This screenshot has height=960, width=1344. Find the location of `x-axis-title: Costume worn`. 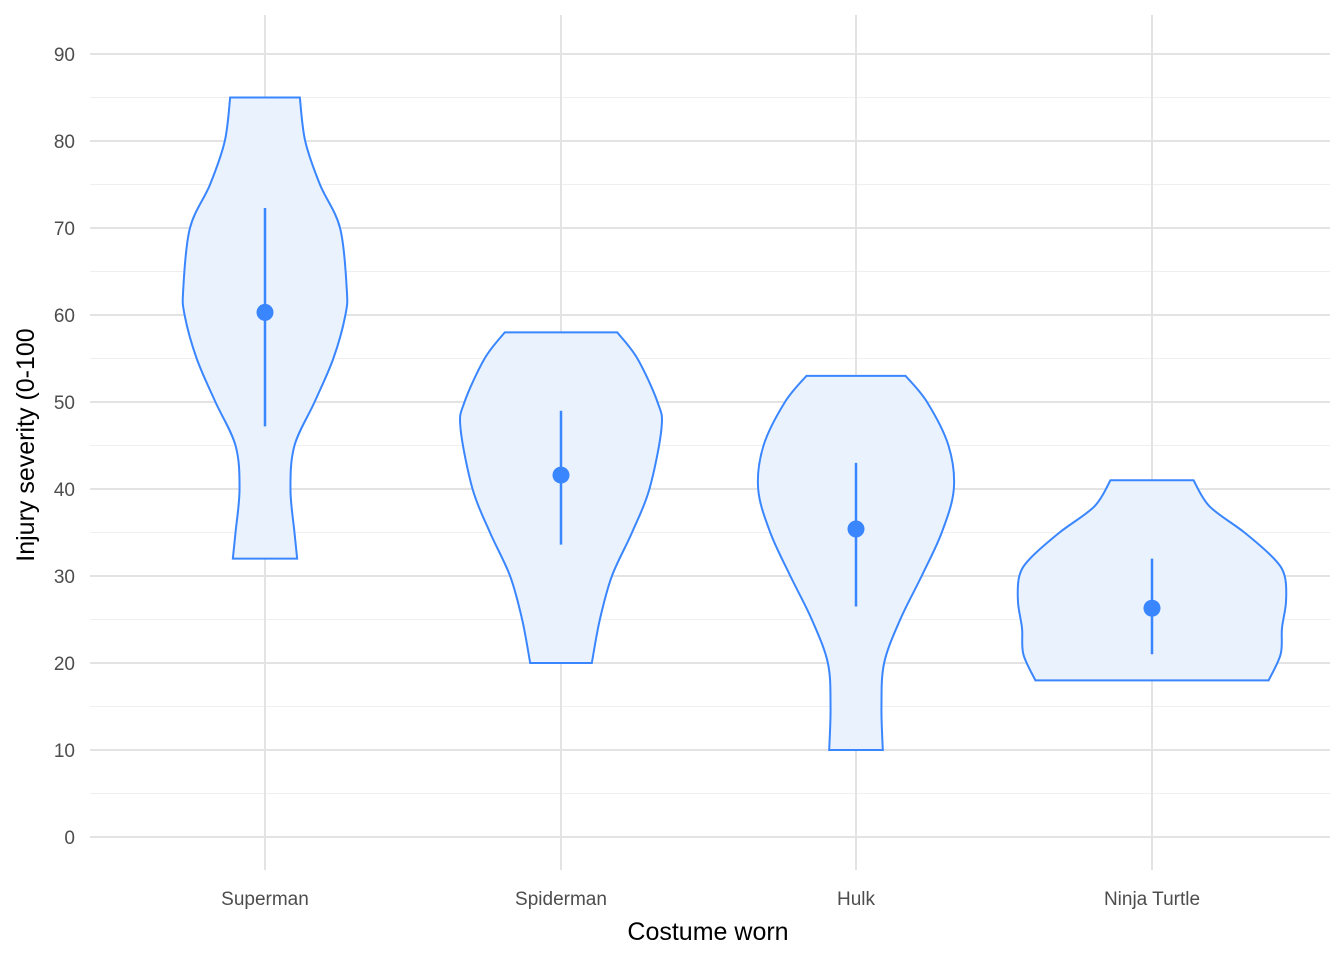

x-axis-title: Costume worn is located at coordinates (707, 932).